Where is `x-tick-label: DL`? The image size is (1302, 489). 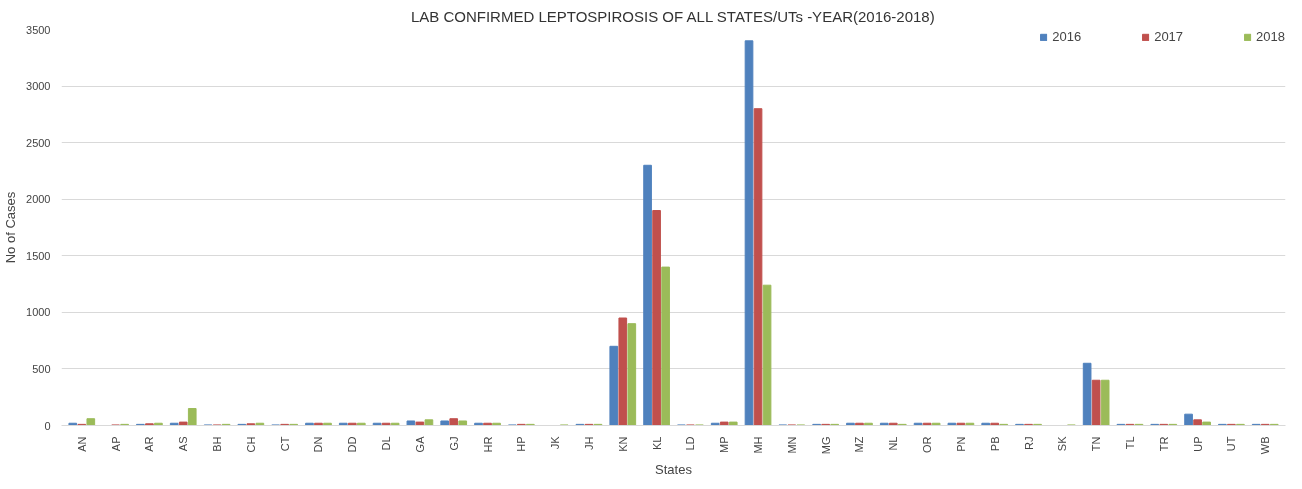
x-tick-label: DL is located at coordinates (386, 443).